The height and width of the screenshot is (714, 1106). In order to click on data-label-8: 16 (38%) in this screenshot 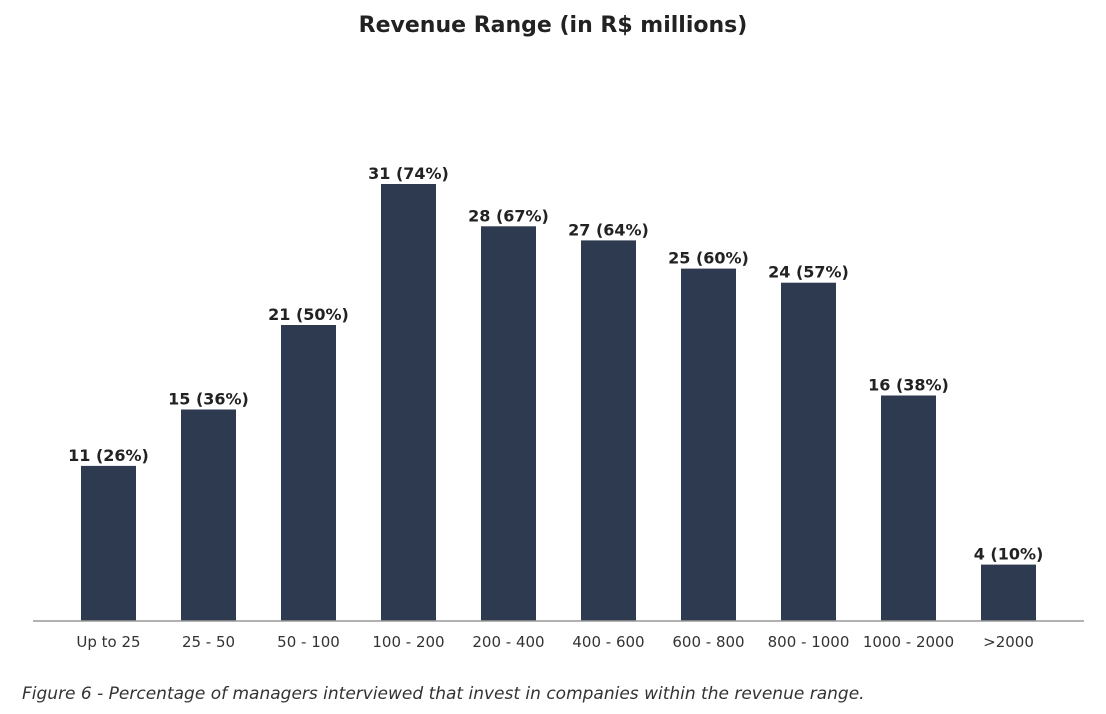, I will do `click(908, 385)`.